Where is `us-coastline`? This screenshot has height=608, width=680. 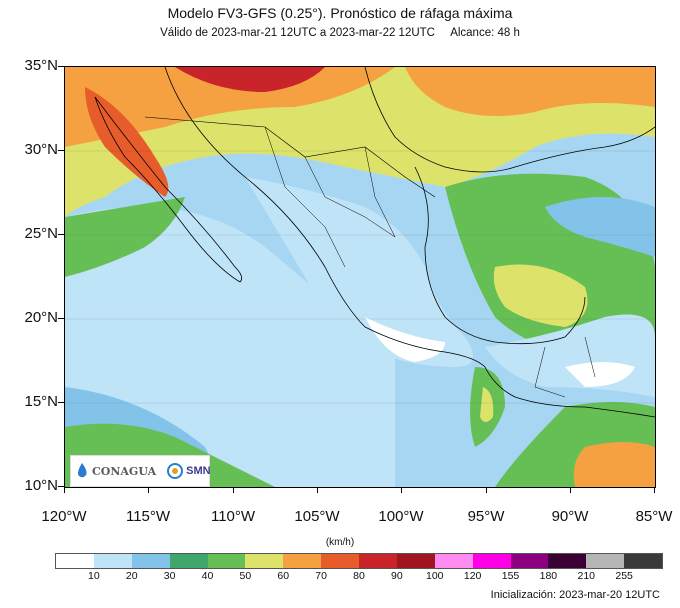 us-coastline is located at coordinates (509, 120).